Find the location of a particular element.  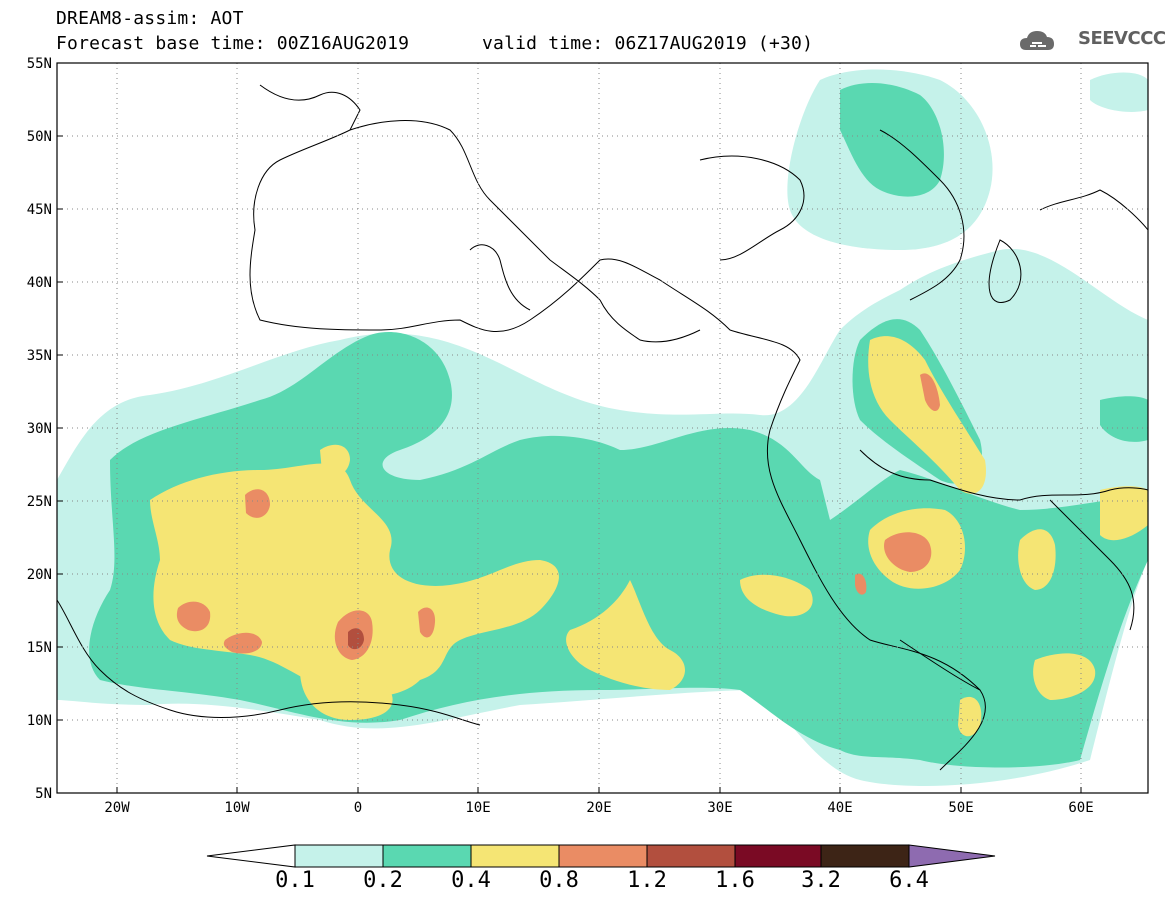

colorbar-low-arrow is located at coordinates (251, 856).